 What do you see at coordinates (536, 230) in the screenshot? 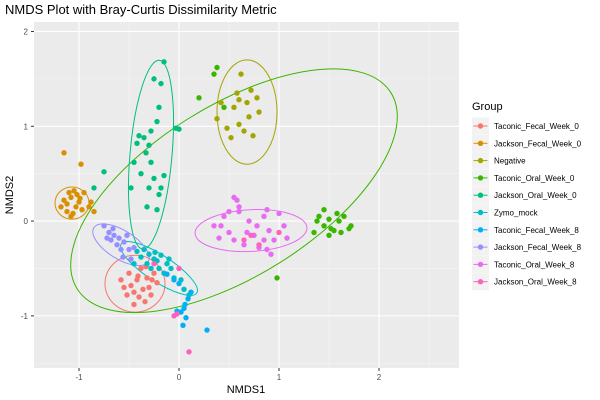
I see `legend-label: Taconic_Fecal_Week_8` at bounding box center [536, 230].